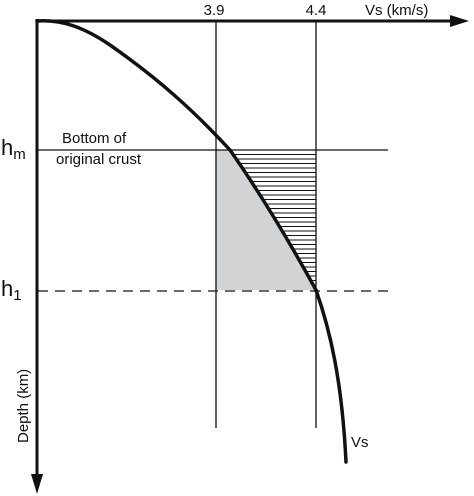 Image resolution: width=474 pixels, height=496 pixels. What do you see at coordinates (316, 10) in the screenshot?
I see `tick-label-4.4: 4.4` at bounding box center [316, 10].